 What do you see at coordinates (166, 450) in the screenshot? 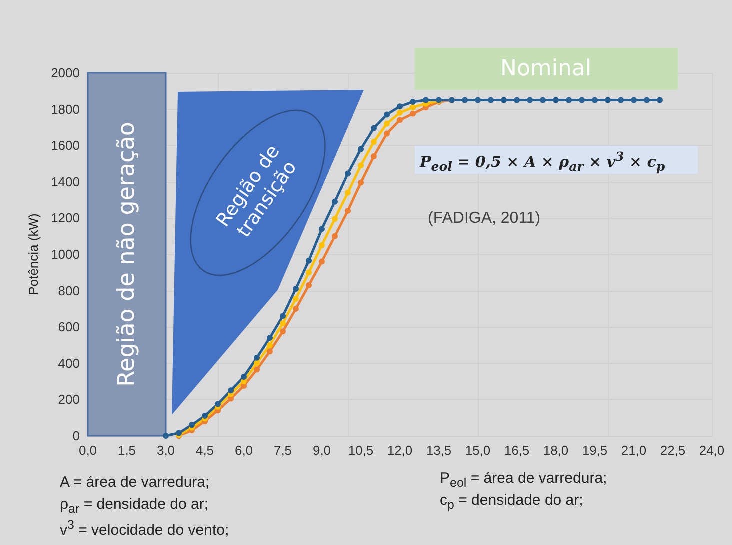
I see `x-tick-label: 3,0` at bounding box center [166, 450].